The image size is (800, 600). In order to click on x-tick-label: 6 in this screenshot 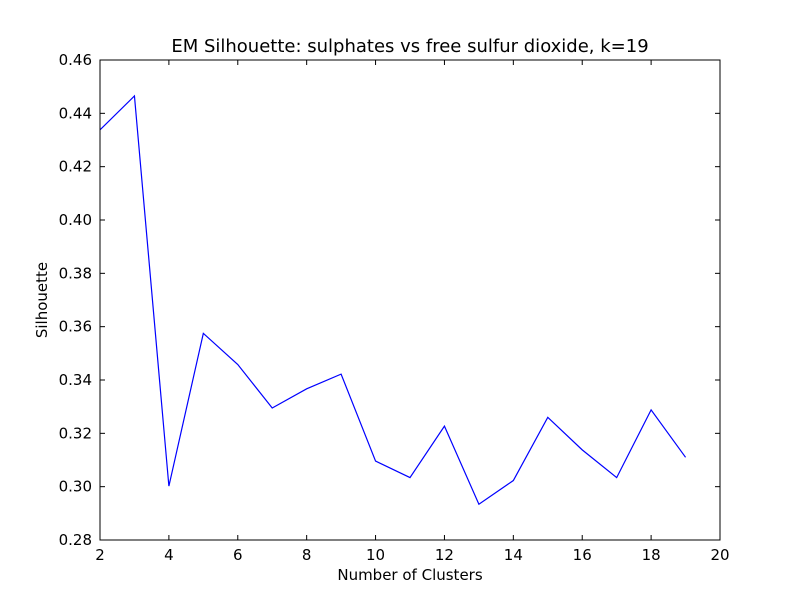, I will do `click(238, 555)`.